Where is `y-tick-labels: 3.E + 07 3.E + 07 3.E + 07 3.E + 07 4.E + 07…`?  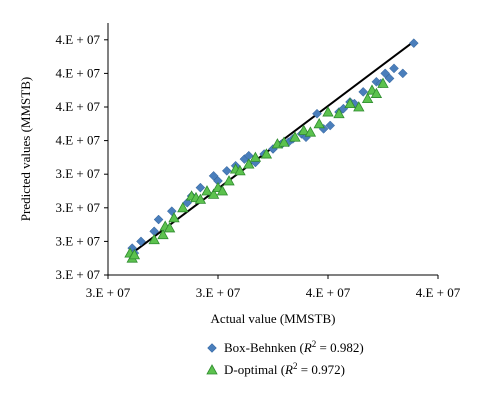
y-tick-labels: 3.E + 07 3.E + 07 3.E + 07 3.E + 07 4.E + 07… is located at coordinates (81, 157).